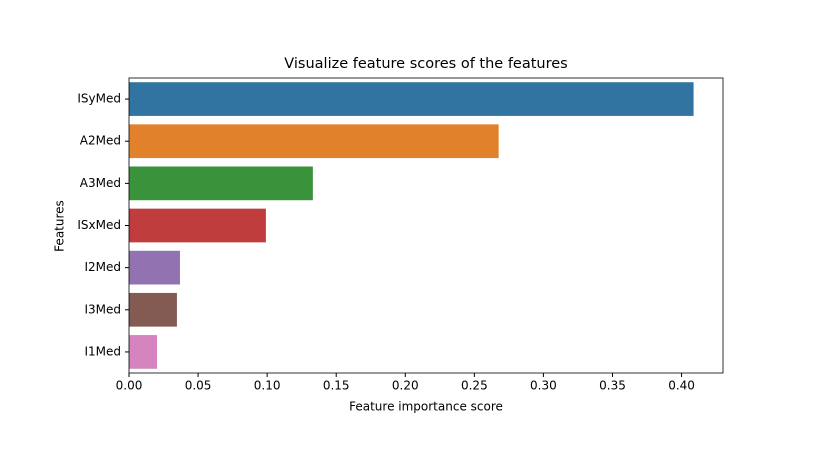 This screenshot has width=813, height=468. What do you see at coordinates (129, 386) in the screenshot?
I see `x-tick-label: 0.00` at bounding box center [129, 386].